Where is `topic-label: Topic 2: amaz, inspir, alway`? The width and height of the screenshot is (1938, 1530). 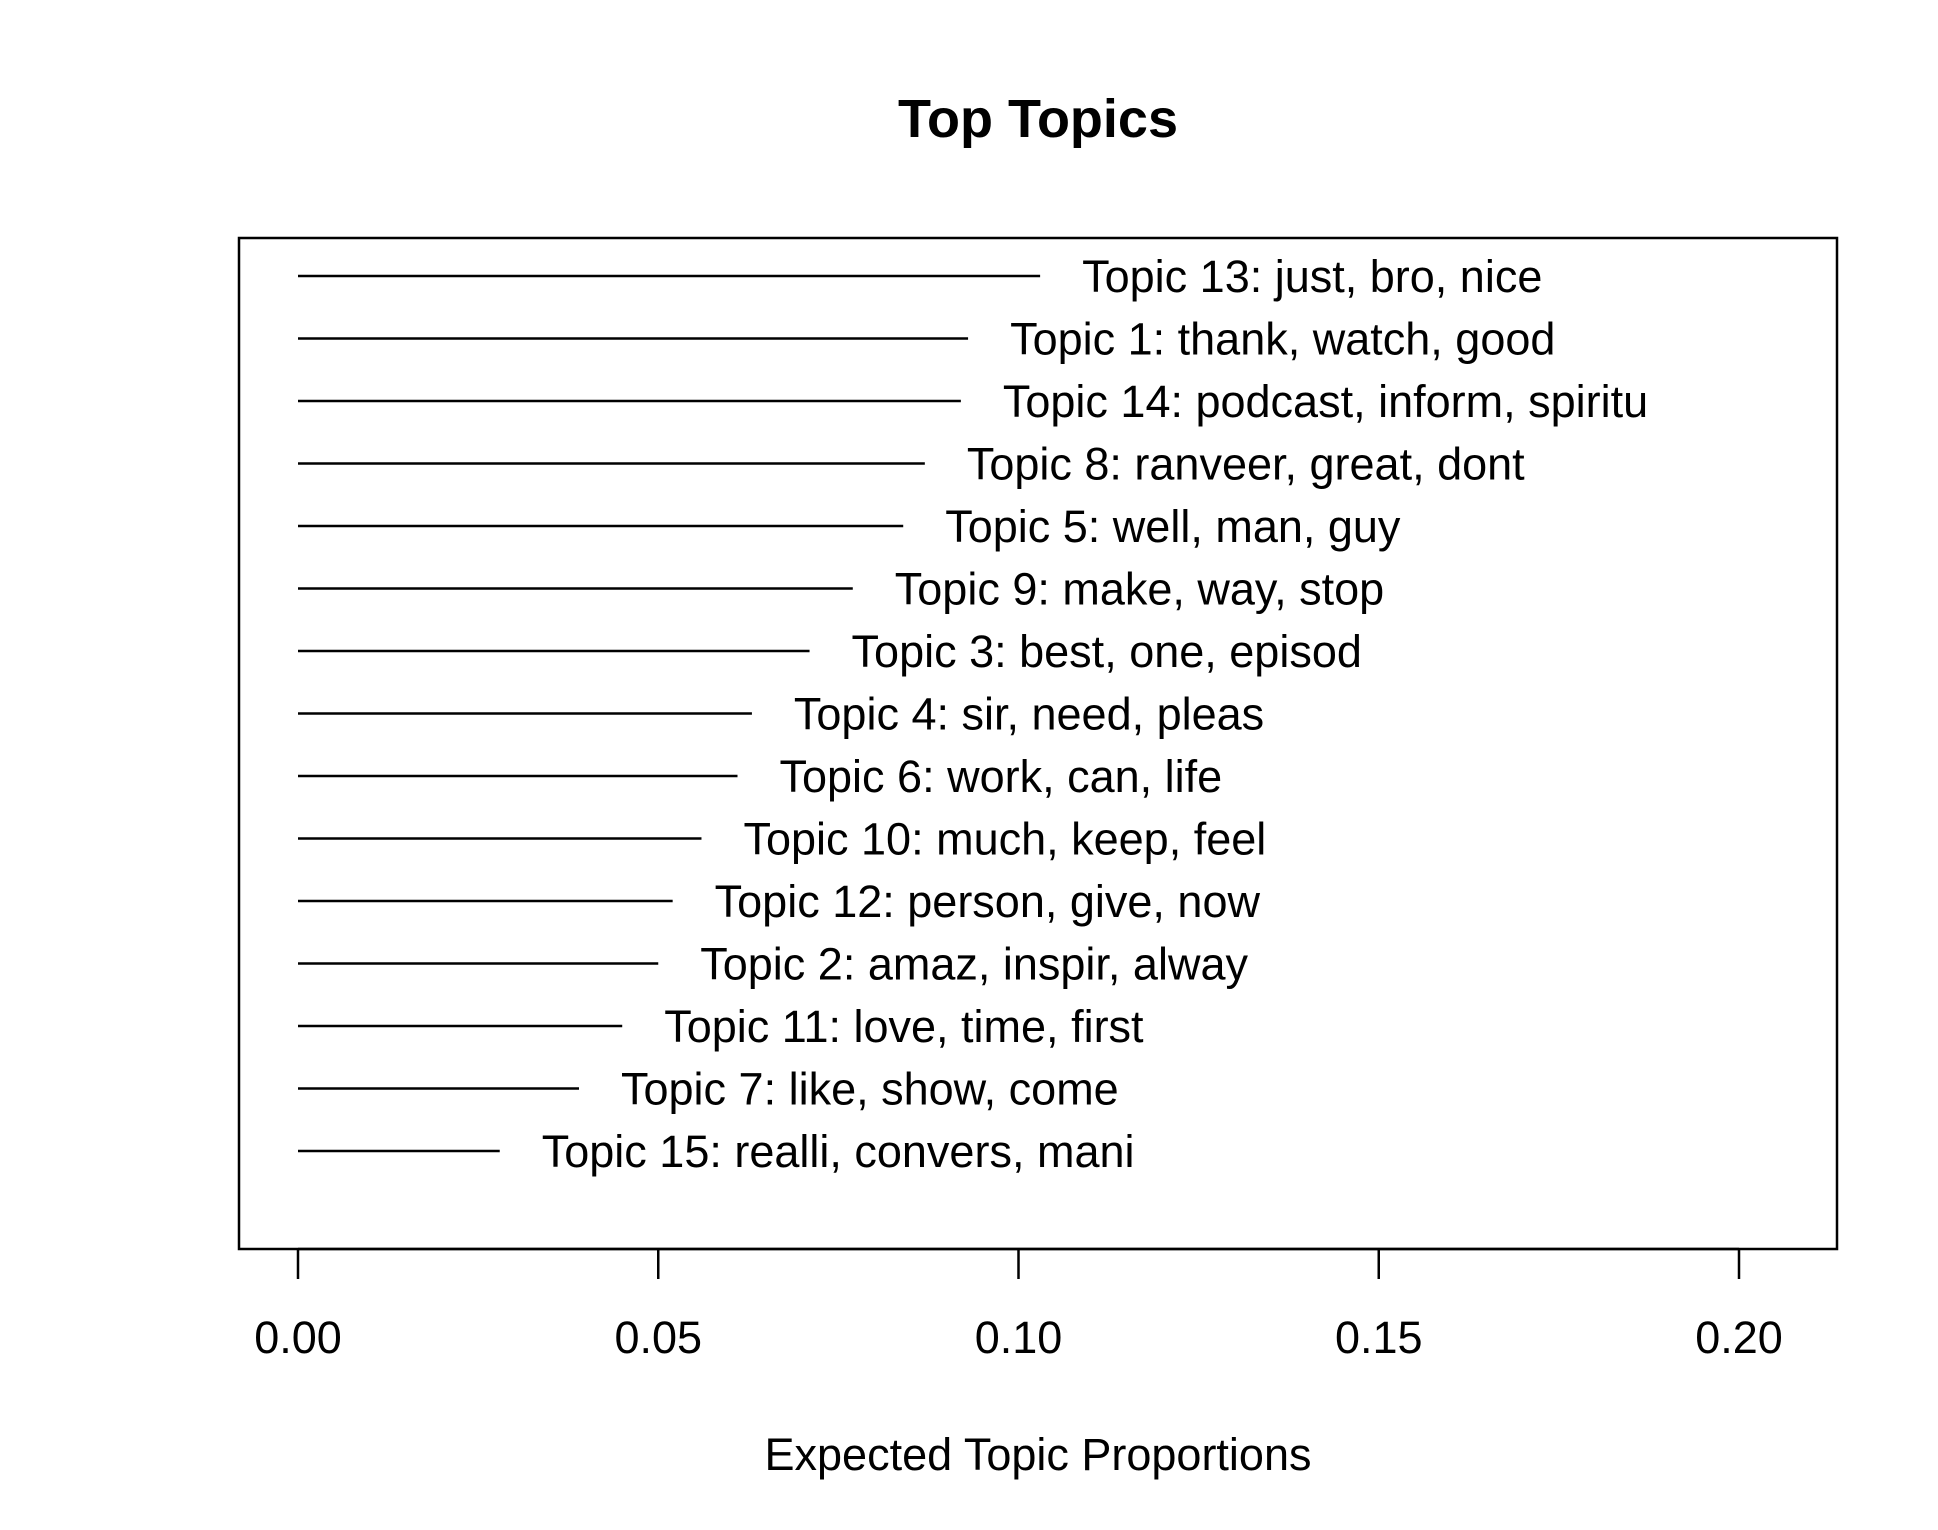 topic-label: Topic 2: amaz, inspir, alway is located at coordinates (974, 964).